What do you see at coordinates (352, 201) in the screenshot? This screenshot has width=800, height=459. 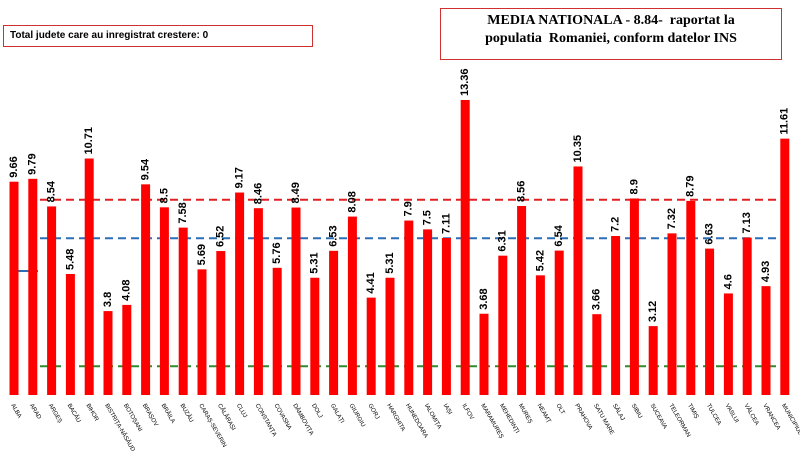 I see `value-label: 8.08` at bounding box center [352, 201].